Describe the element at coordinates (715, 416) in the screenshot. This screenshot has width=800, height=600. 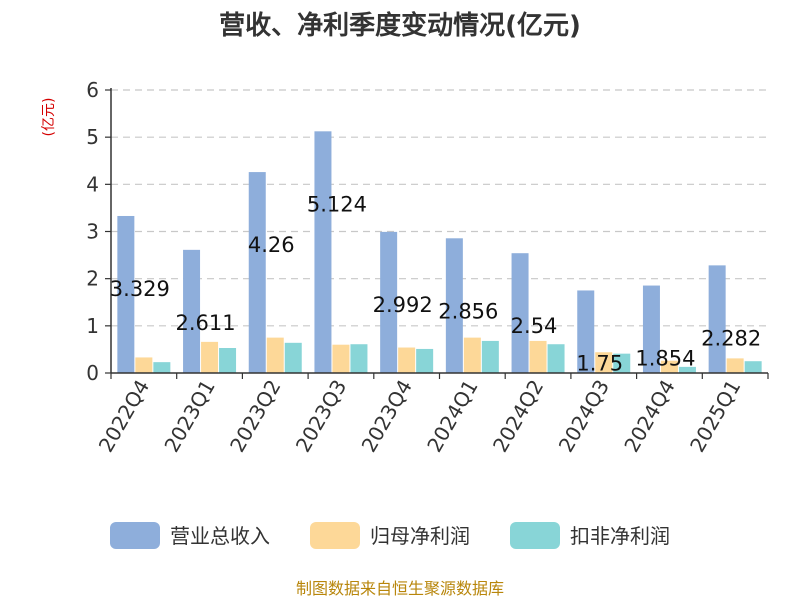
I see `x-tick-label: 2025Q1` at that location.